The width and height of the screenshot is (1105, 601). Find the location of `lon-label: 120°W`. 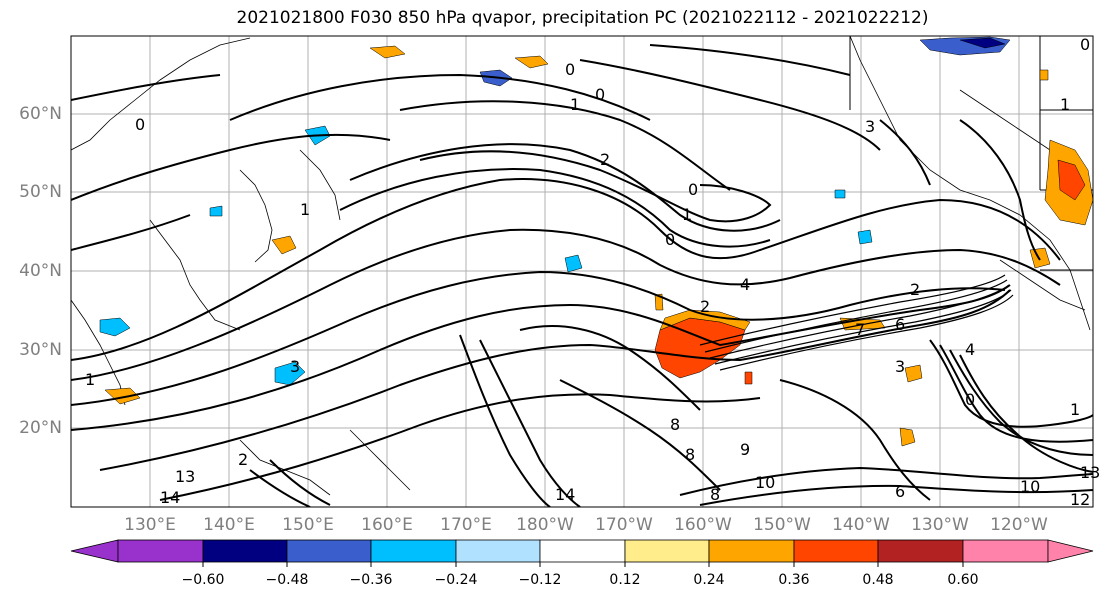

lon-label: 120°W is located at coordinates (1019, 525).